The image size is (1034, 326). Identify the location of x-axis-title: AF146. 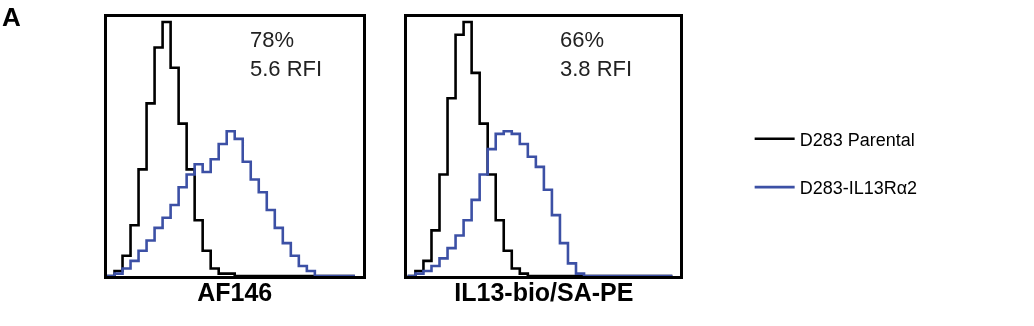
(235, 292).